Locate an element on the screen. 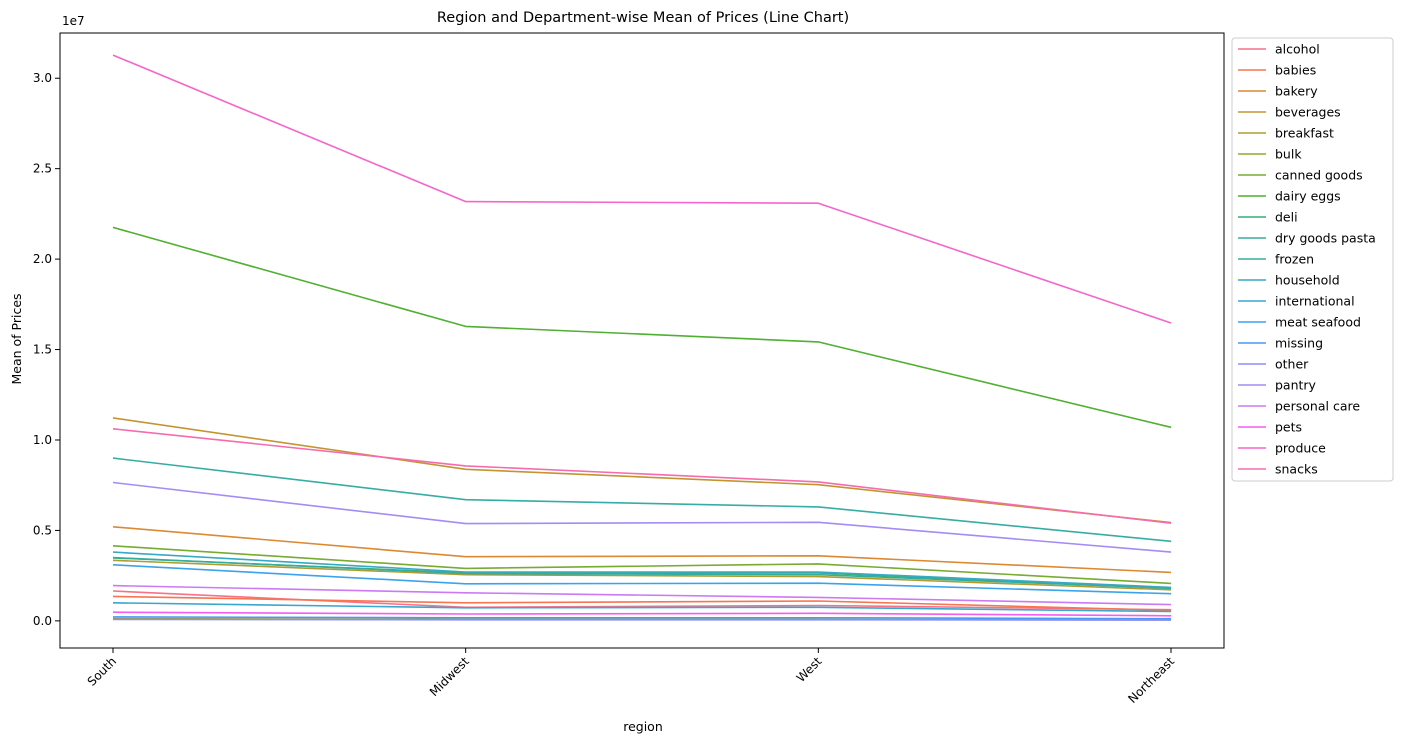  x-tick-label: Northeast is located at coordinates (1151, 680).